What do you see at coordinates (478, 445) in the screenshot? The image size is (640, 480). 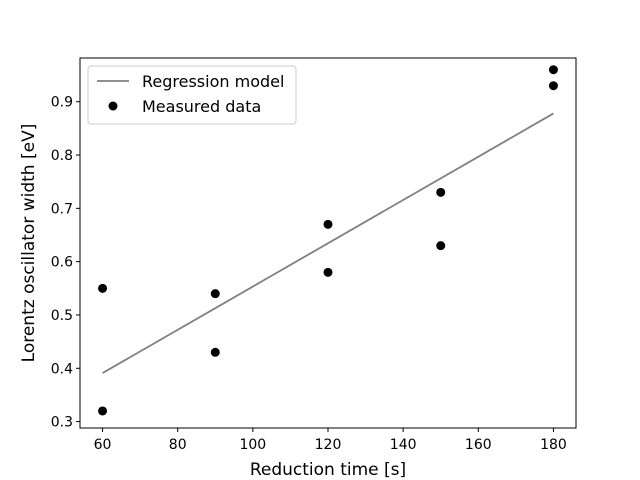 I see `x-tick-label: 160` at bounding box center [478, 445].